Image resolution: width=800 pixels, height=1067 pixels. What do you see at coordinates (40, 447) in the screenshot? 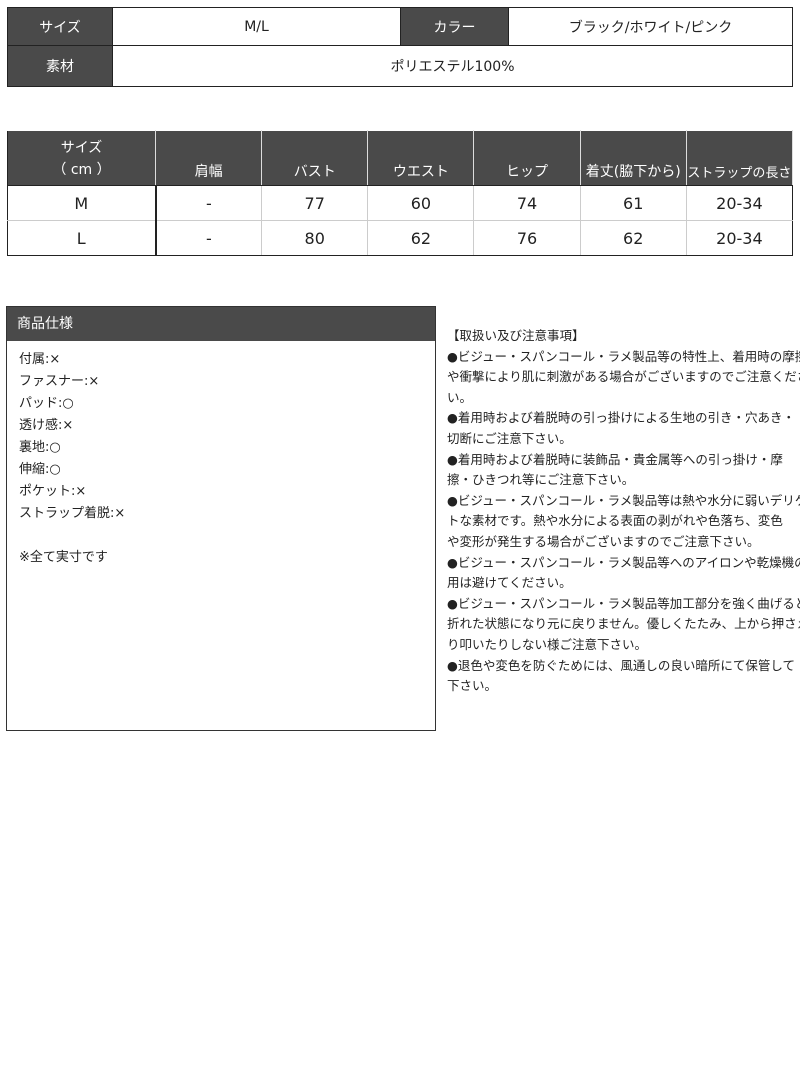
I see `spec-item: 裏地:○` at bounding box center [40, 447].